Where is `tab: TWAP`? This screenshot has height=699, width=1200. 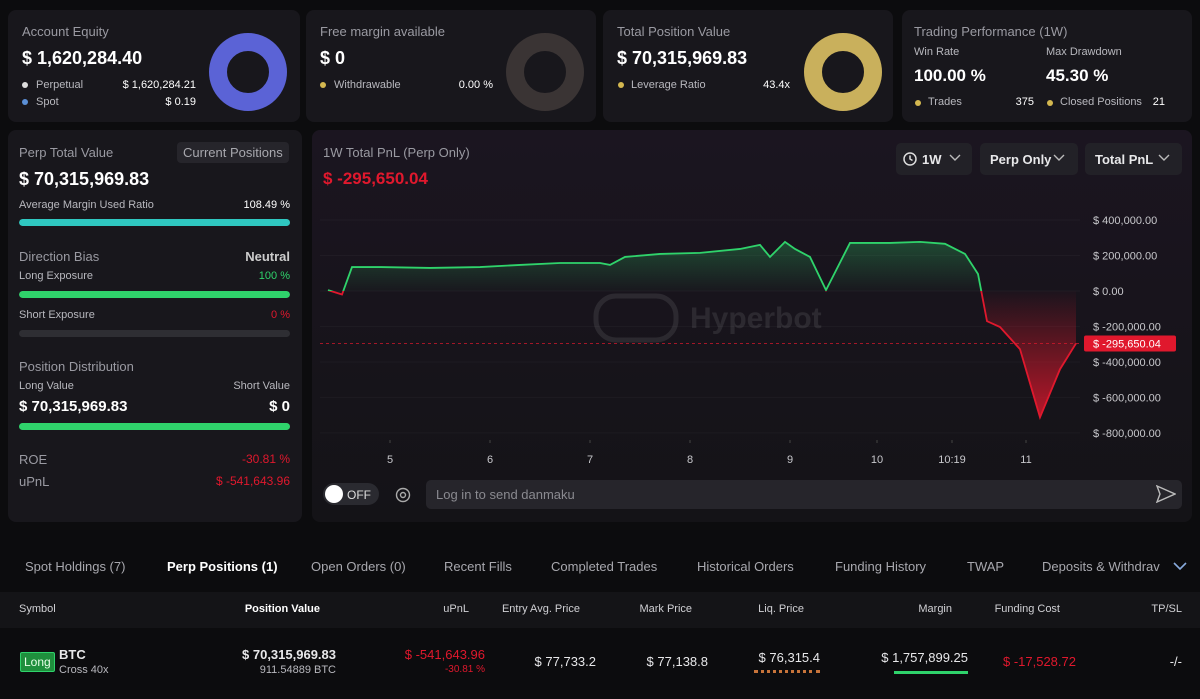 tab: TWAP is located at coordinates (986, 566).